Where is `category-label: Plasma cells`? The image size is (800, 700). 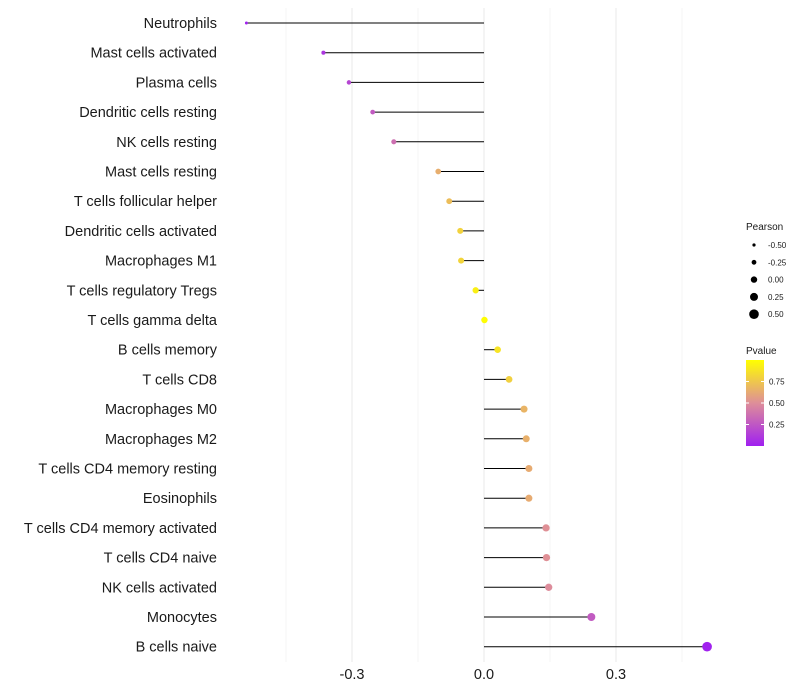
category-label: Plasma cells is located at coordinates (176, 83).